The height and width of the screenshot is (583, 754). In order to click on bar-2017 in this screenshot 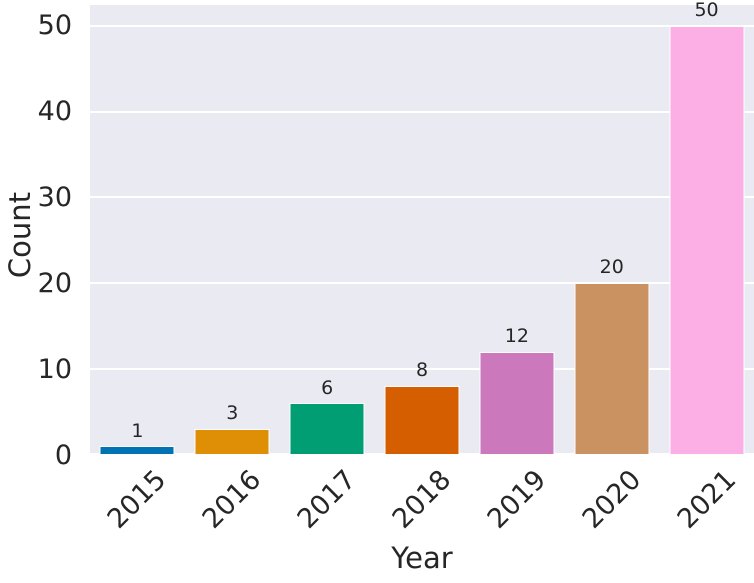, I will do `click(327, 429)`.